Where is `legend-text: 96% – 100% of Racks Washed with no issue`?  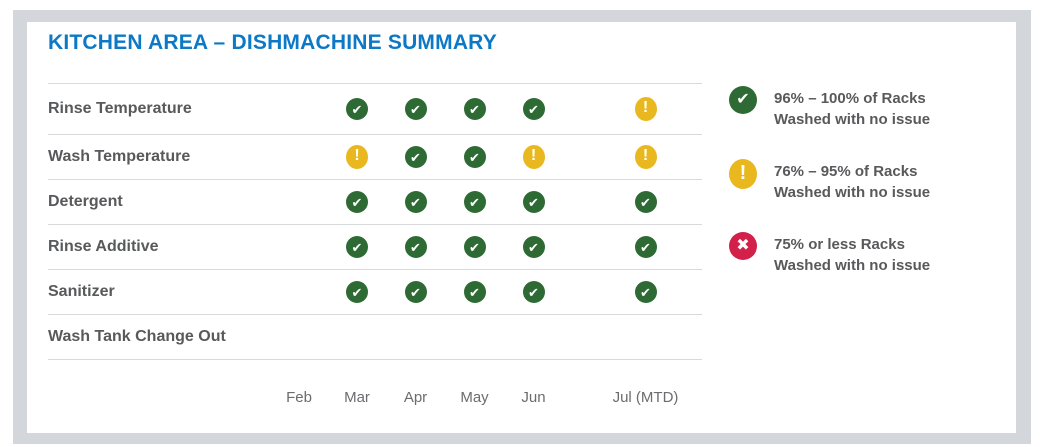
legend-text: 96% – 100% of Racks Washed with no issue is located at coordinates (852, 108).